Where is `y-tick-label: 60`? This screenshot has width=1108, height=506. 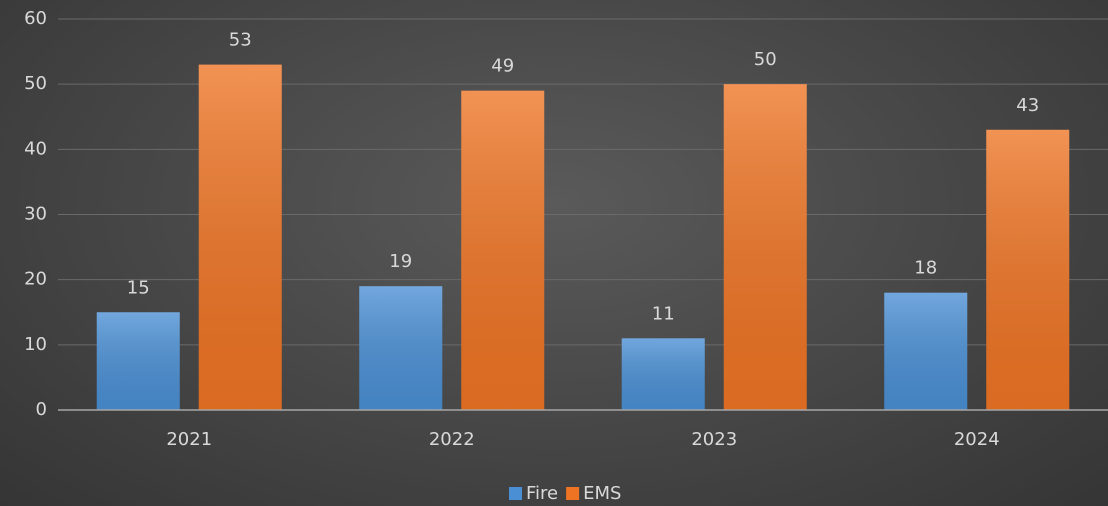
y-tick-label: 60 is located at coordinates (35, 18).